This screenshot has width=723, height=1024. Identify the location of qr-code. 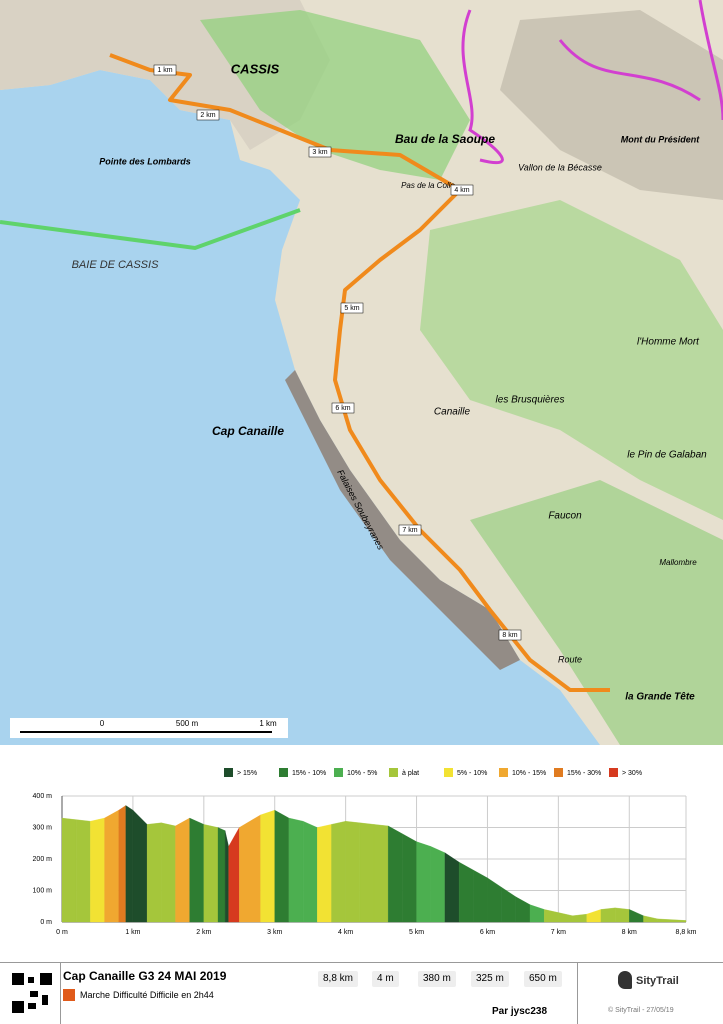
(32, 993).